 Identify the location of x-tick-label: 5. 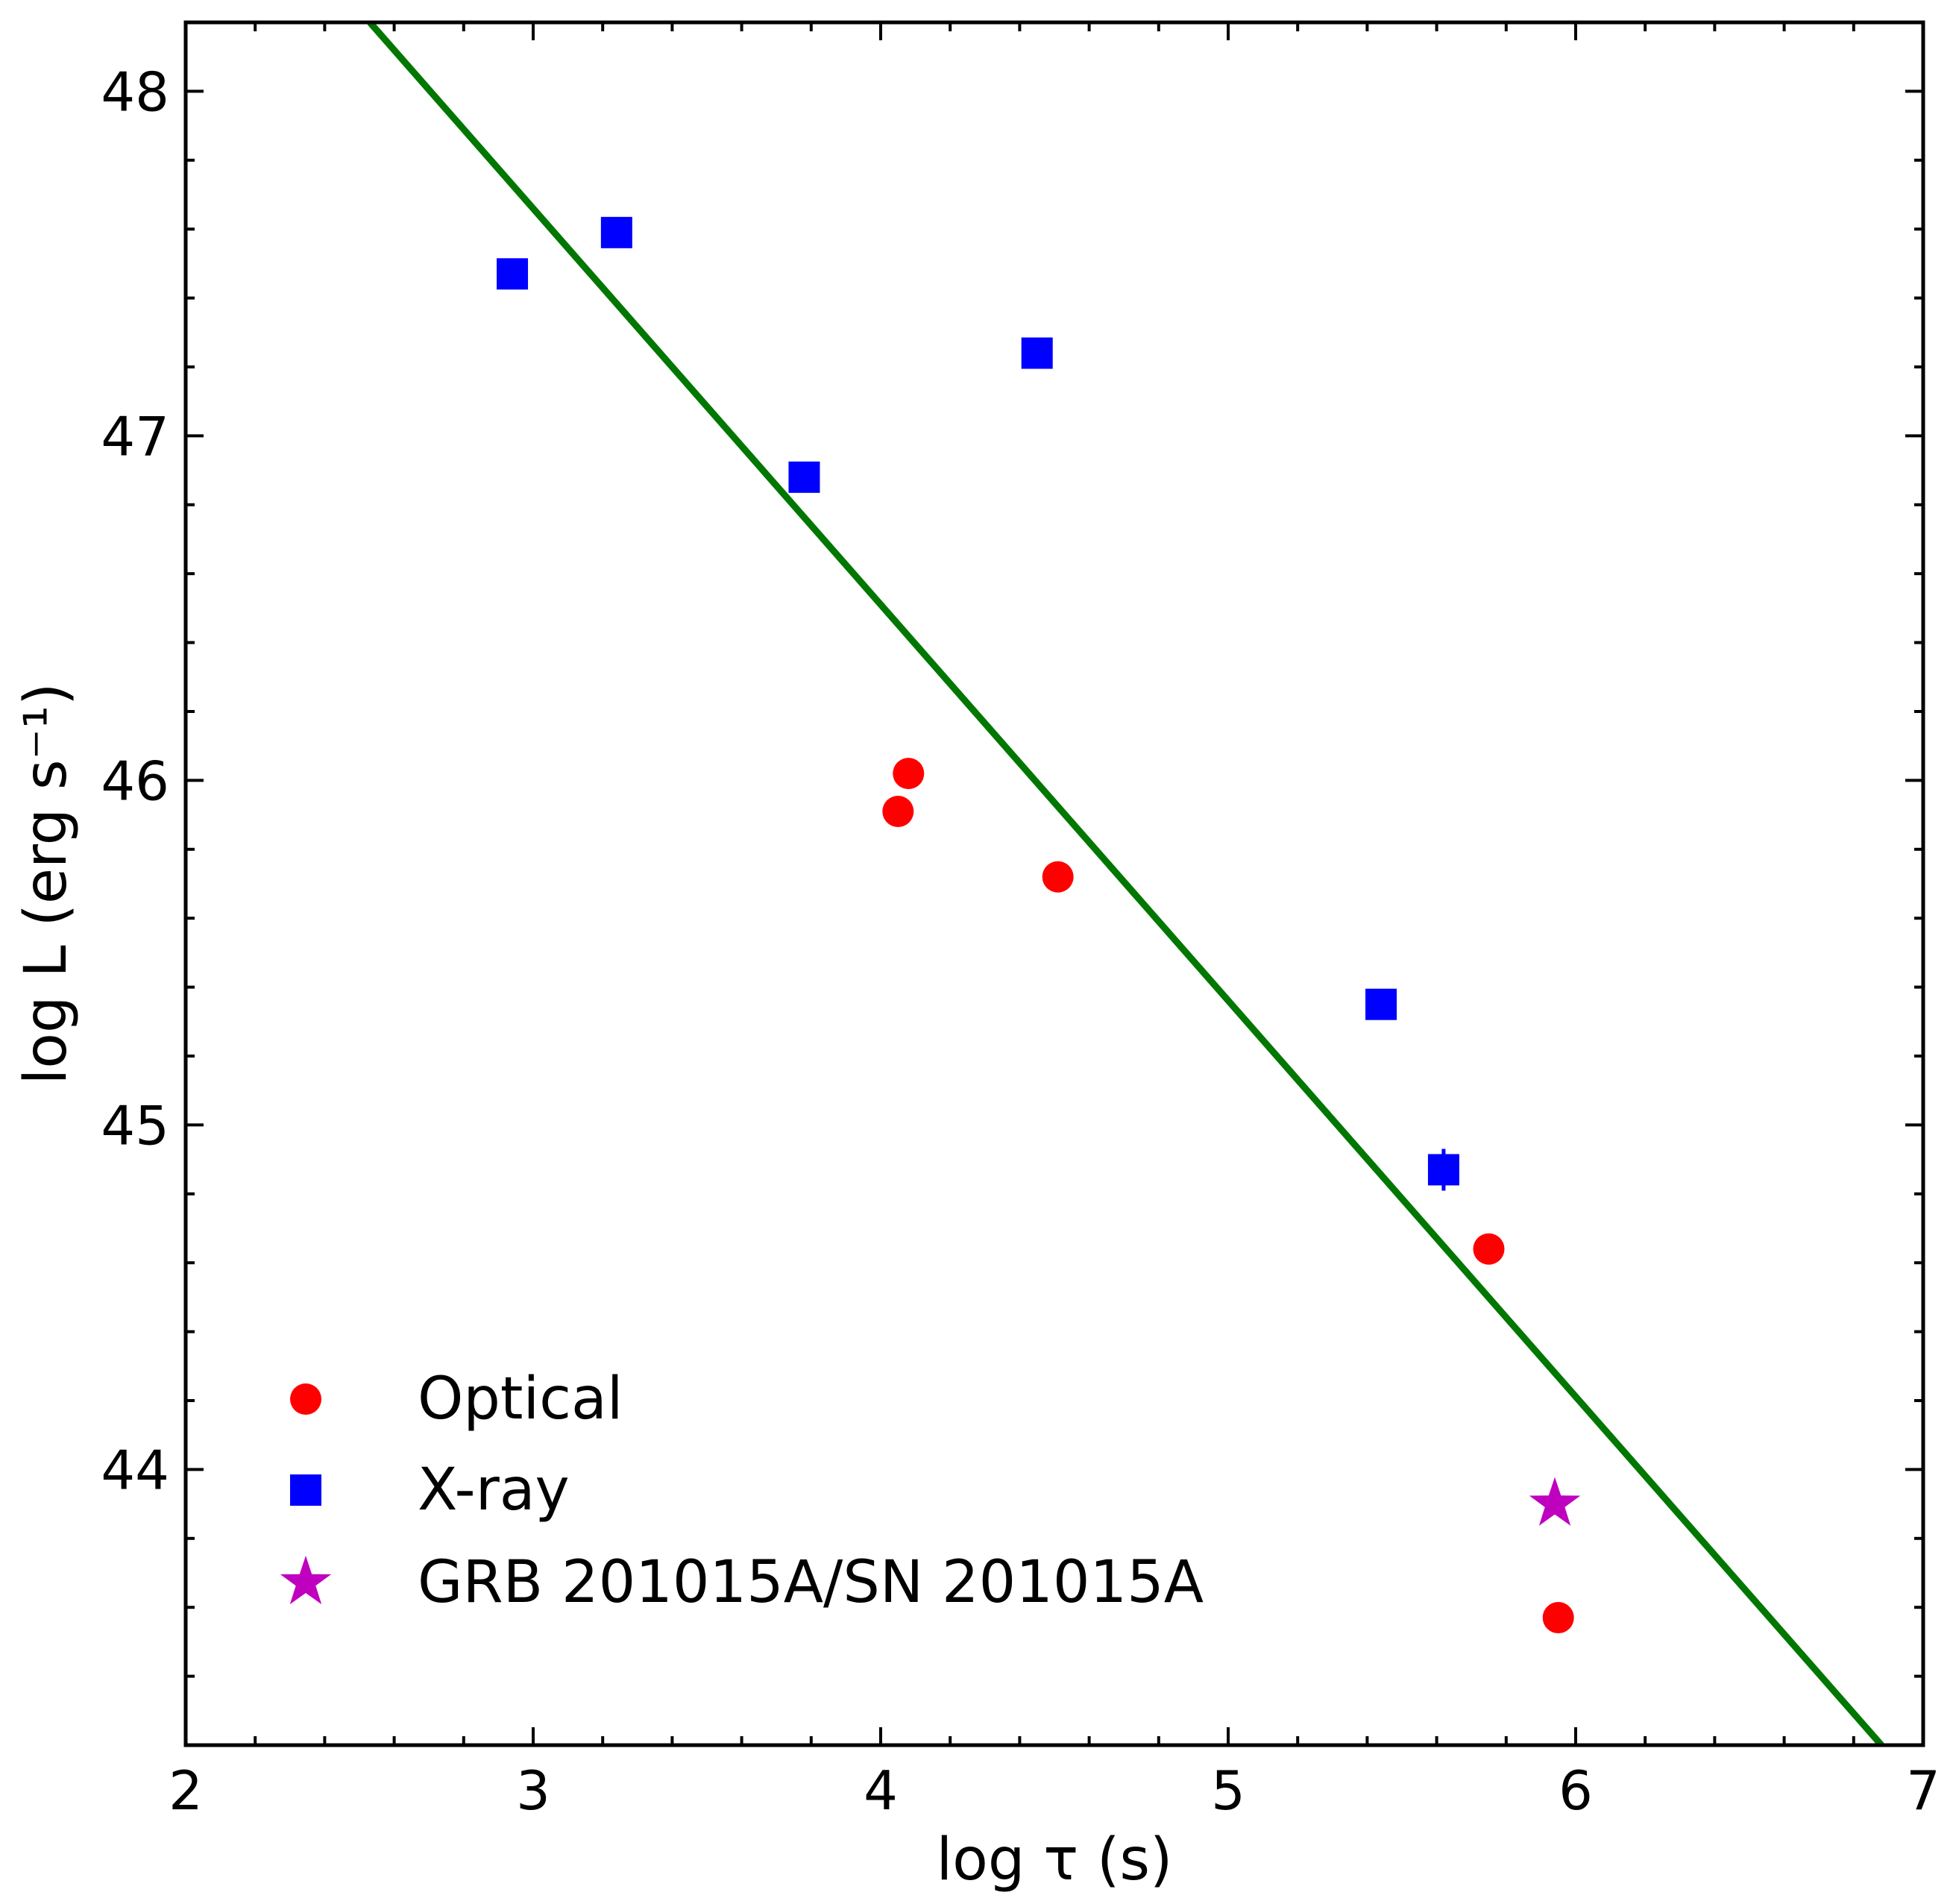
(1228, 1790).